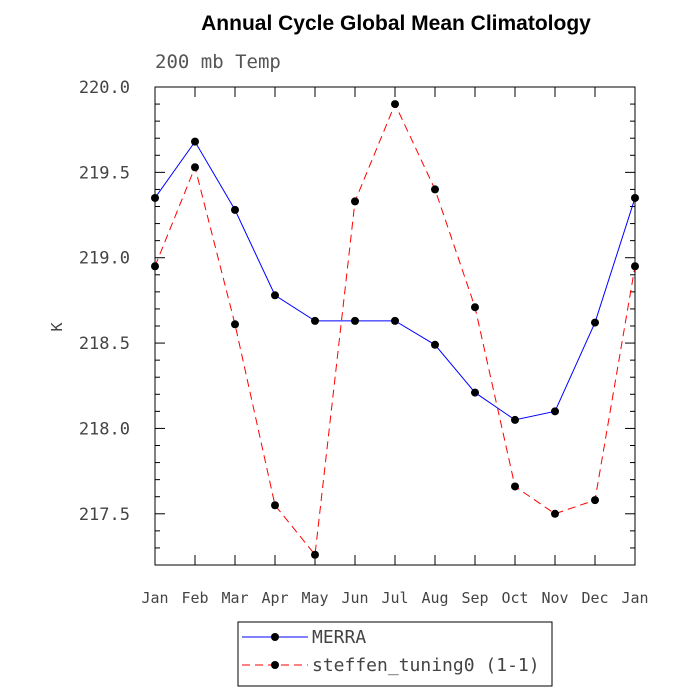 This screenshot has width=700, height=700. Describe the element at coordinates (434, 598) in the screenshot. I see `x-tick-label: Aug` at that location.